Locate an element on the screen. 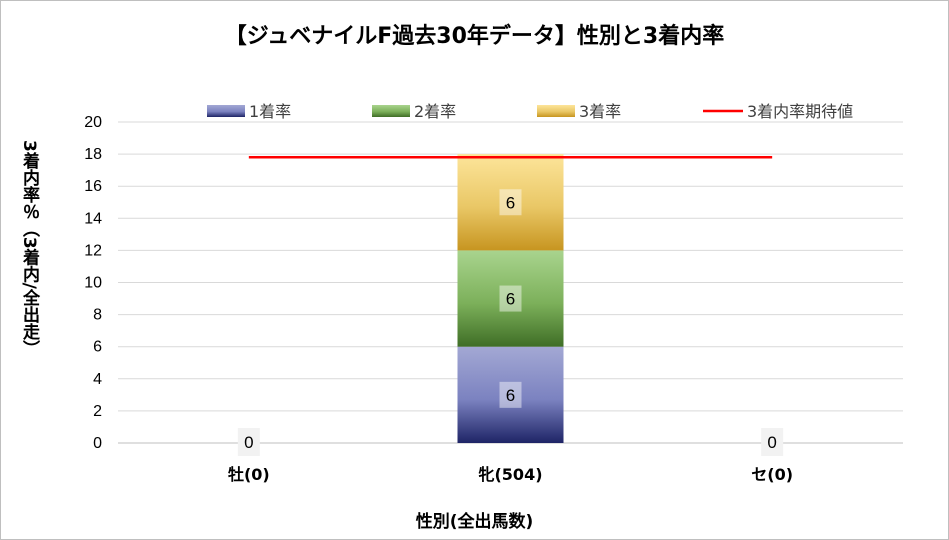 Image resolution: width=949 pixels, height=540 pixels. legend-label: 3着内率期待値 is located at coordinates (800, 111).